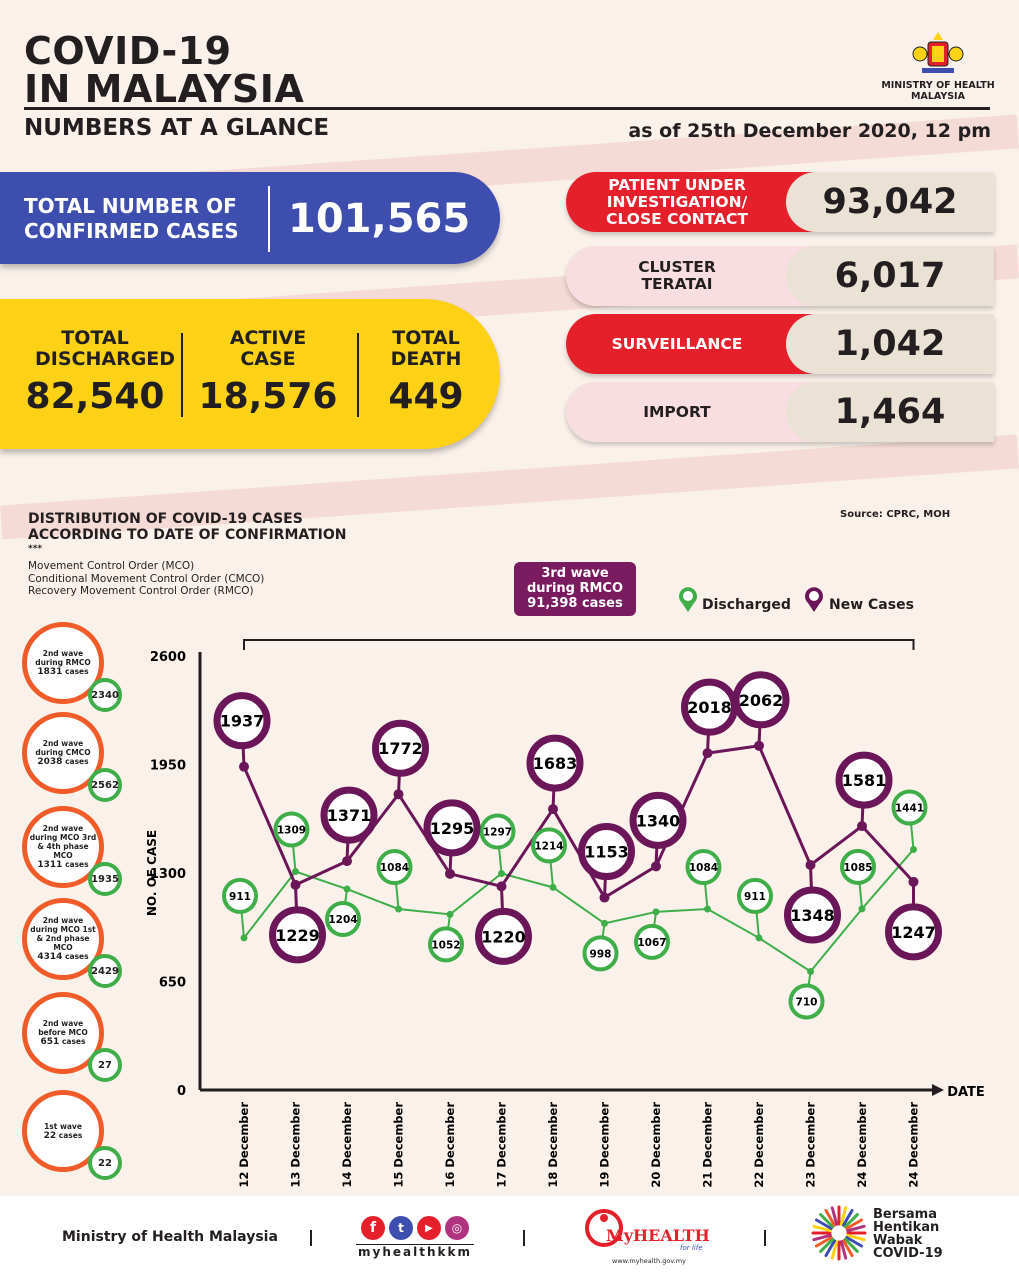  I want to click on wave-discharged-badge: 2429, so click(105, 971).